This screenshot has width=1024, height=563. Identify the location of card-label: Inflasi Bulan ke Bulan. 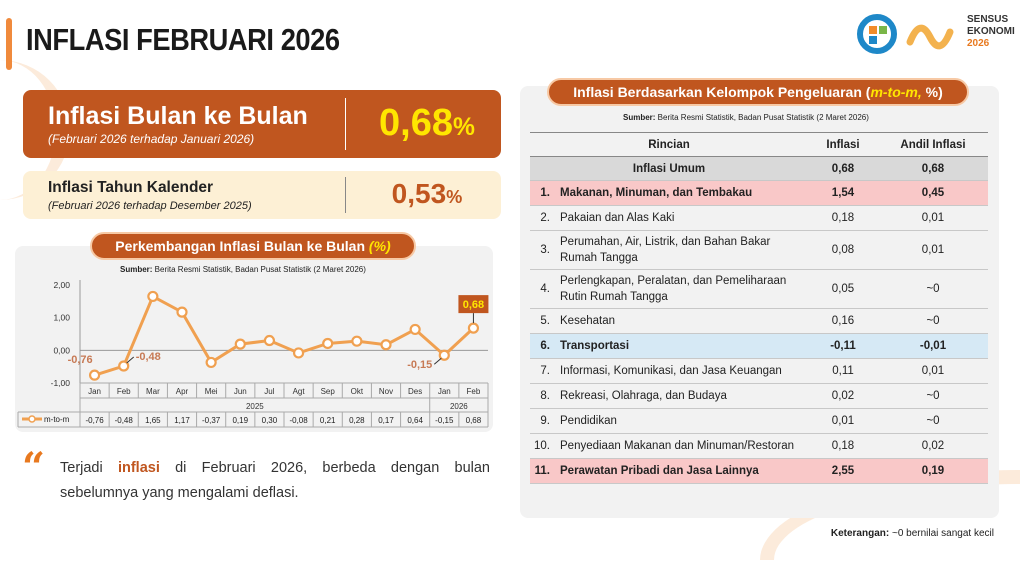
(178, 116).